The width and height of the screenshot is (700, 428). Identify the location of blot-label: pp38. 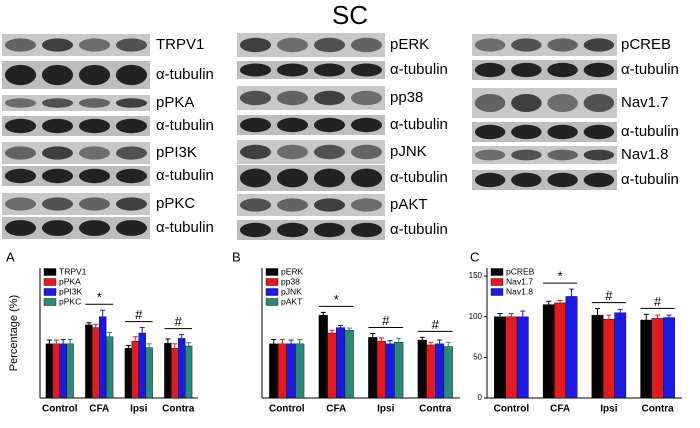
(406, 97).